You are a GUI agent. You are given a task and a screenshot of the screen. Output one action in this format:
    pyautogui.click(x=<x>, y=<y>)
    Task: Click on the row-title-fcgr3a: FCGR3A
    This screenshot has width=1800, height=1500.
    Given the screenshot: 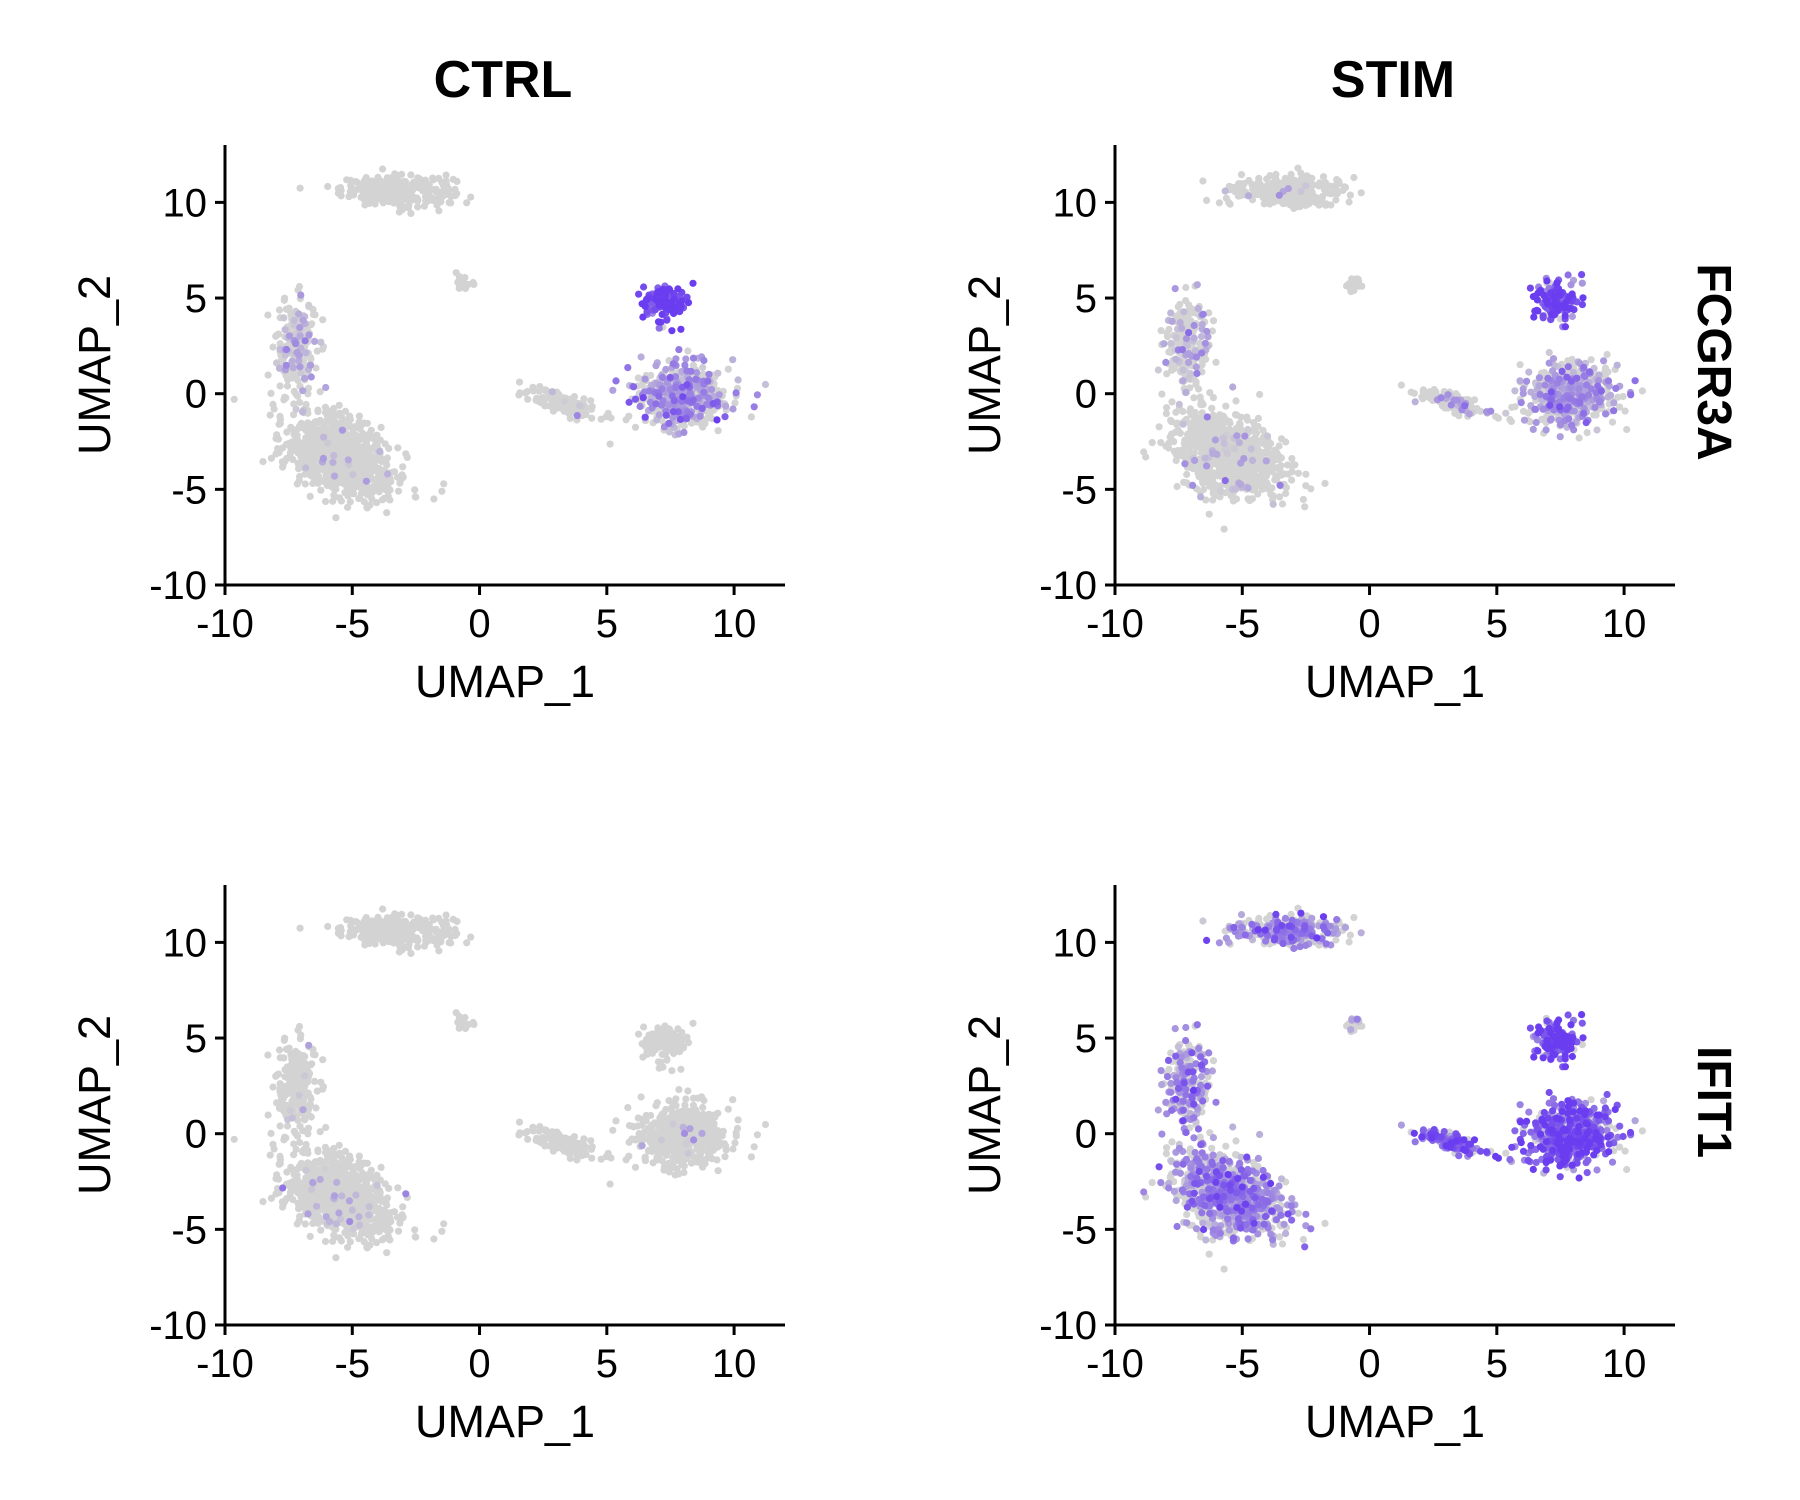 What is the action you would take?
    pyautogui.click(x=1713, y=361)
    